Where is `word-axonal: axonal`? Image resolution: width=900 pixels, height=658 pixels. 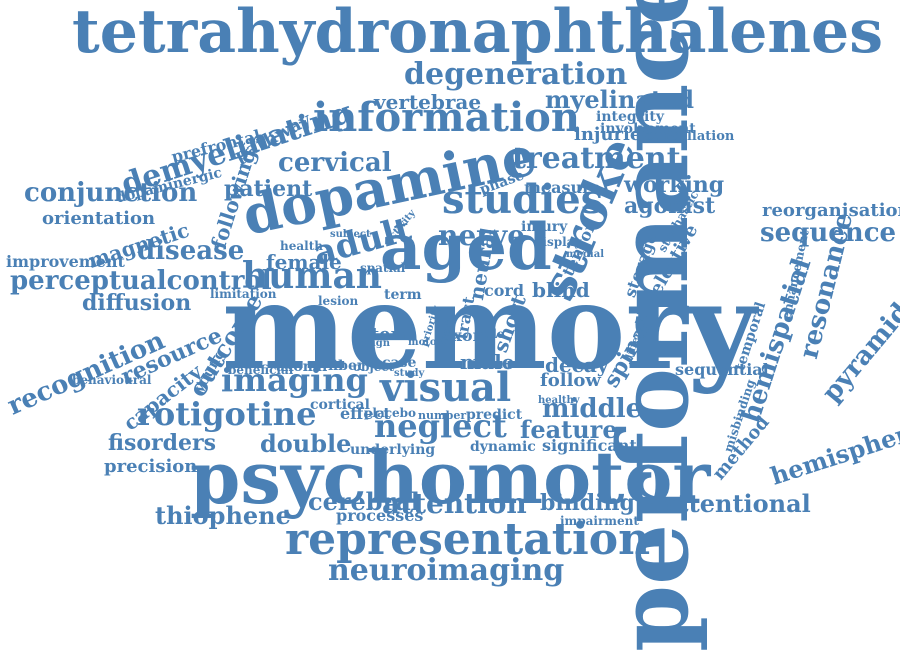
word-axonal: axonal is located at coordinates (302, 367).